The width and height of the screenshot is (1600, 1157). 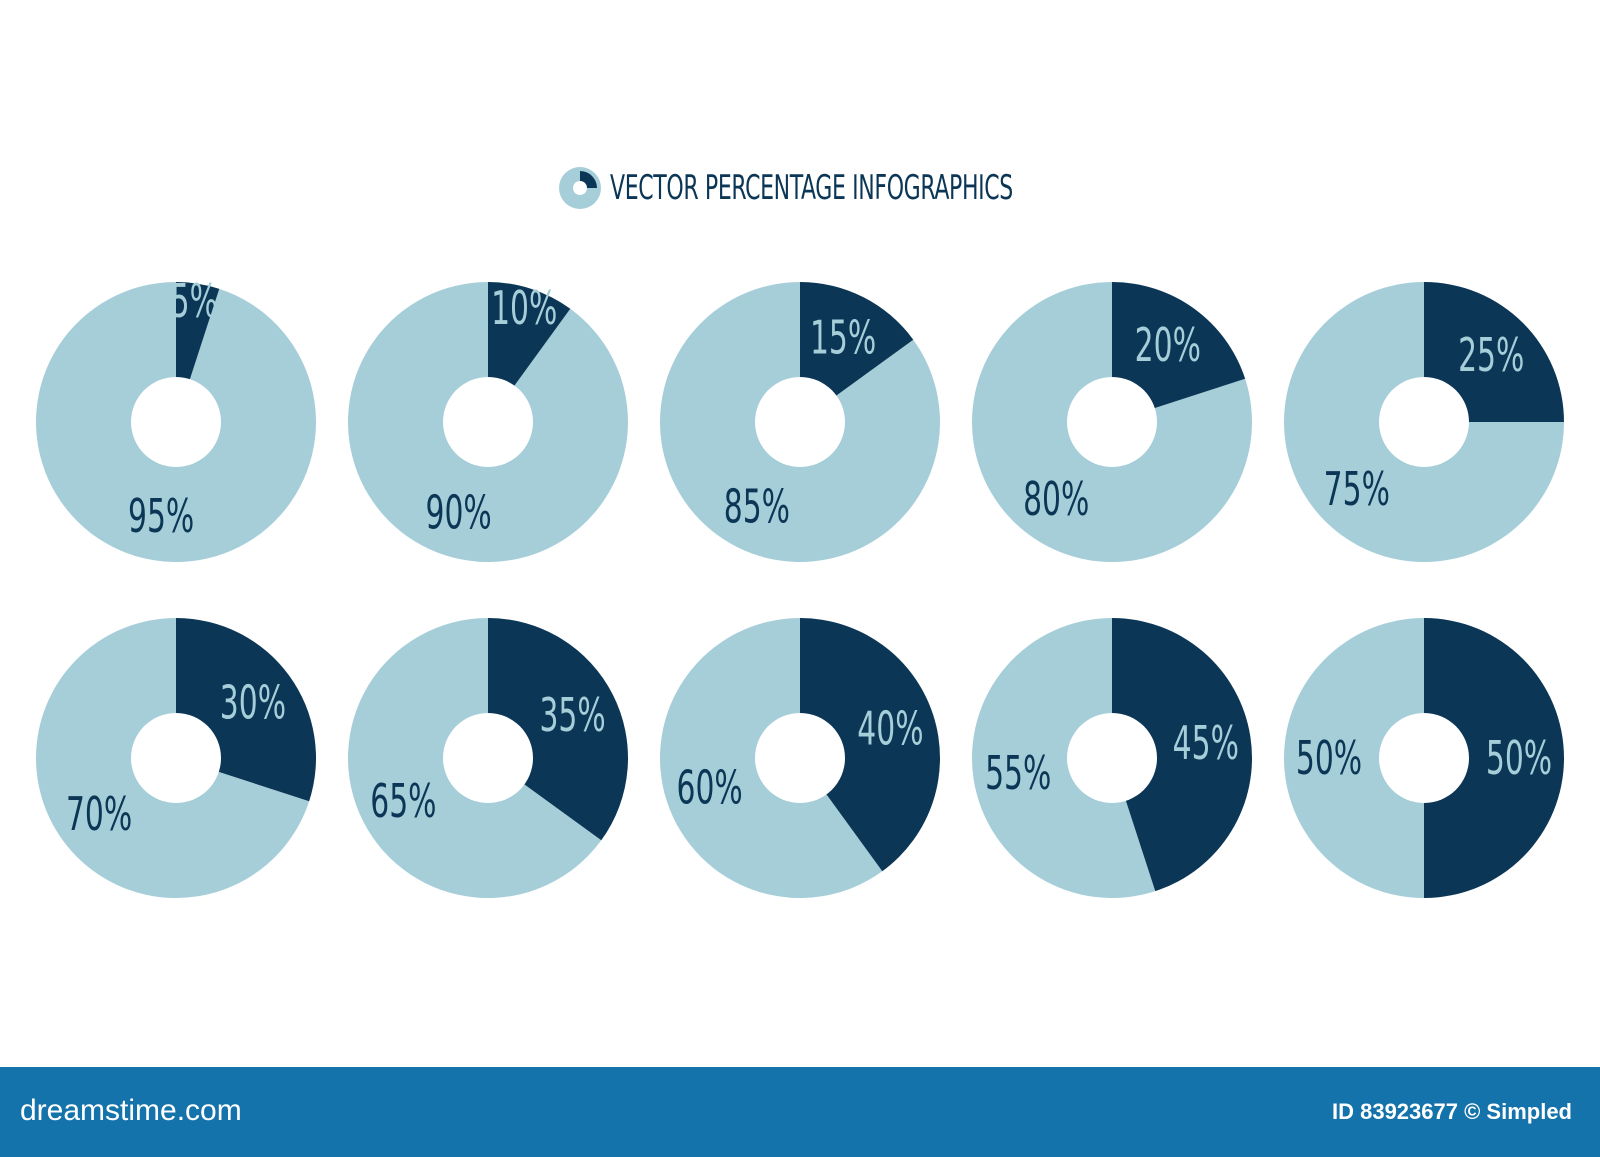 I want to click on pie-chart-icon, so click(x=580, y=188).